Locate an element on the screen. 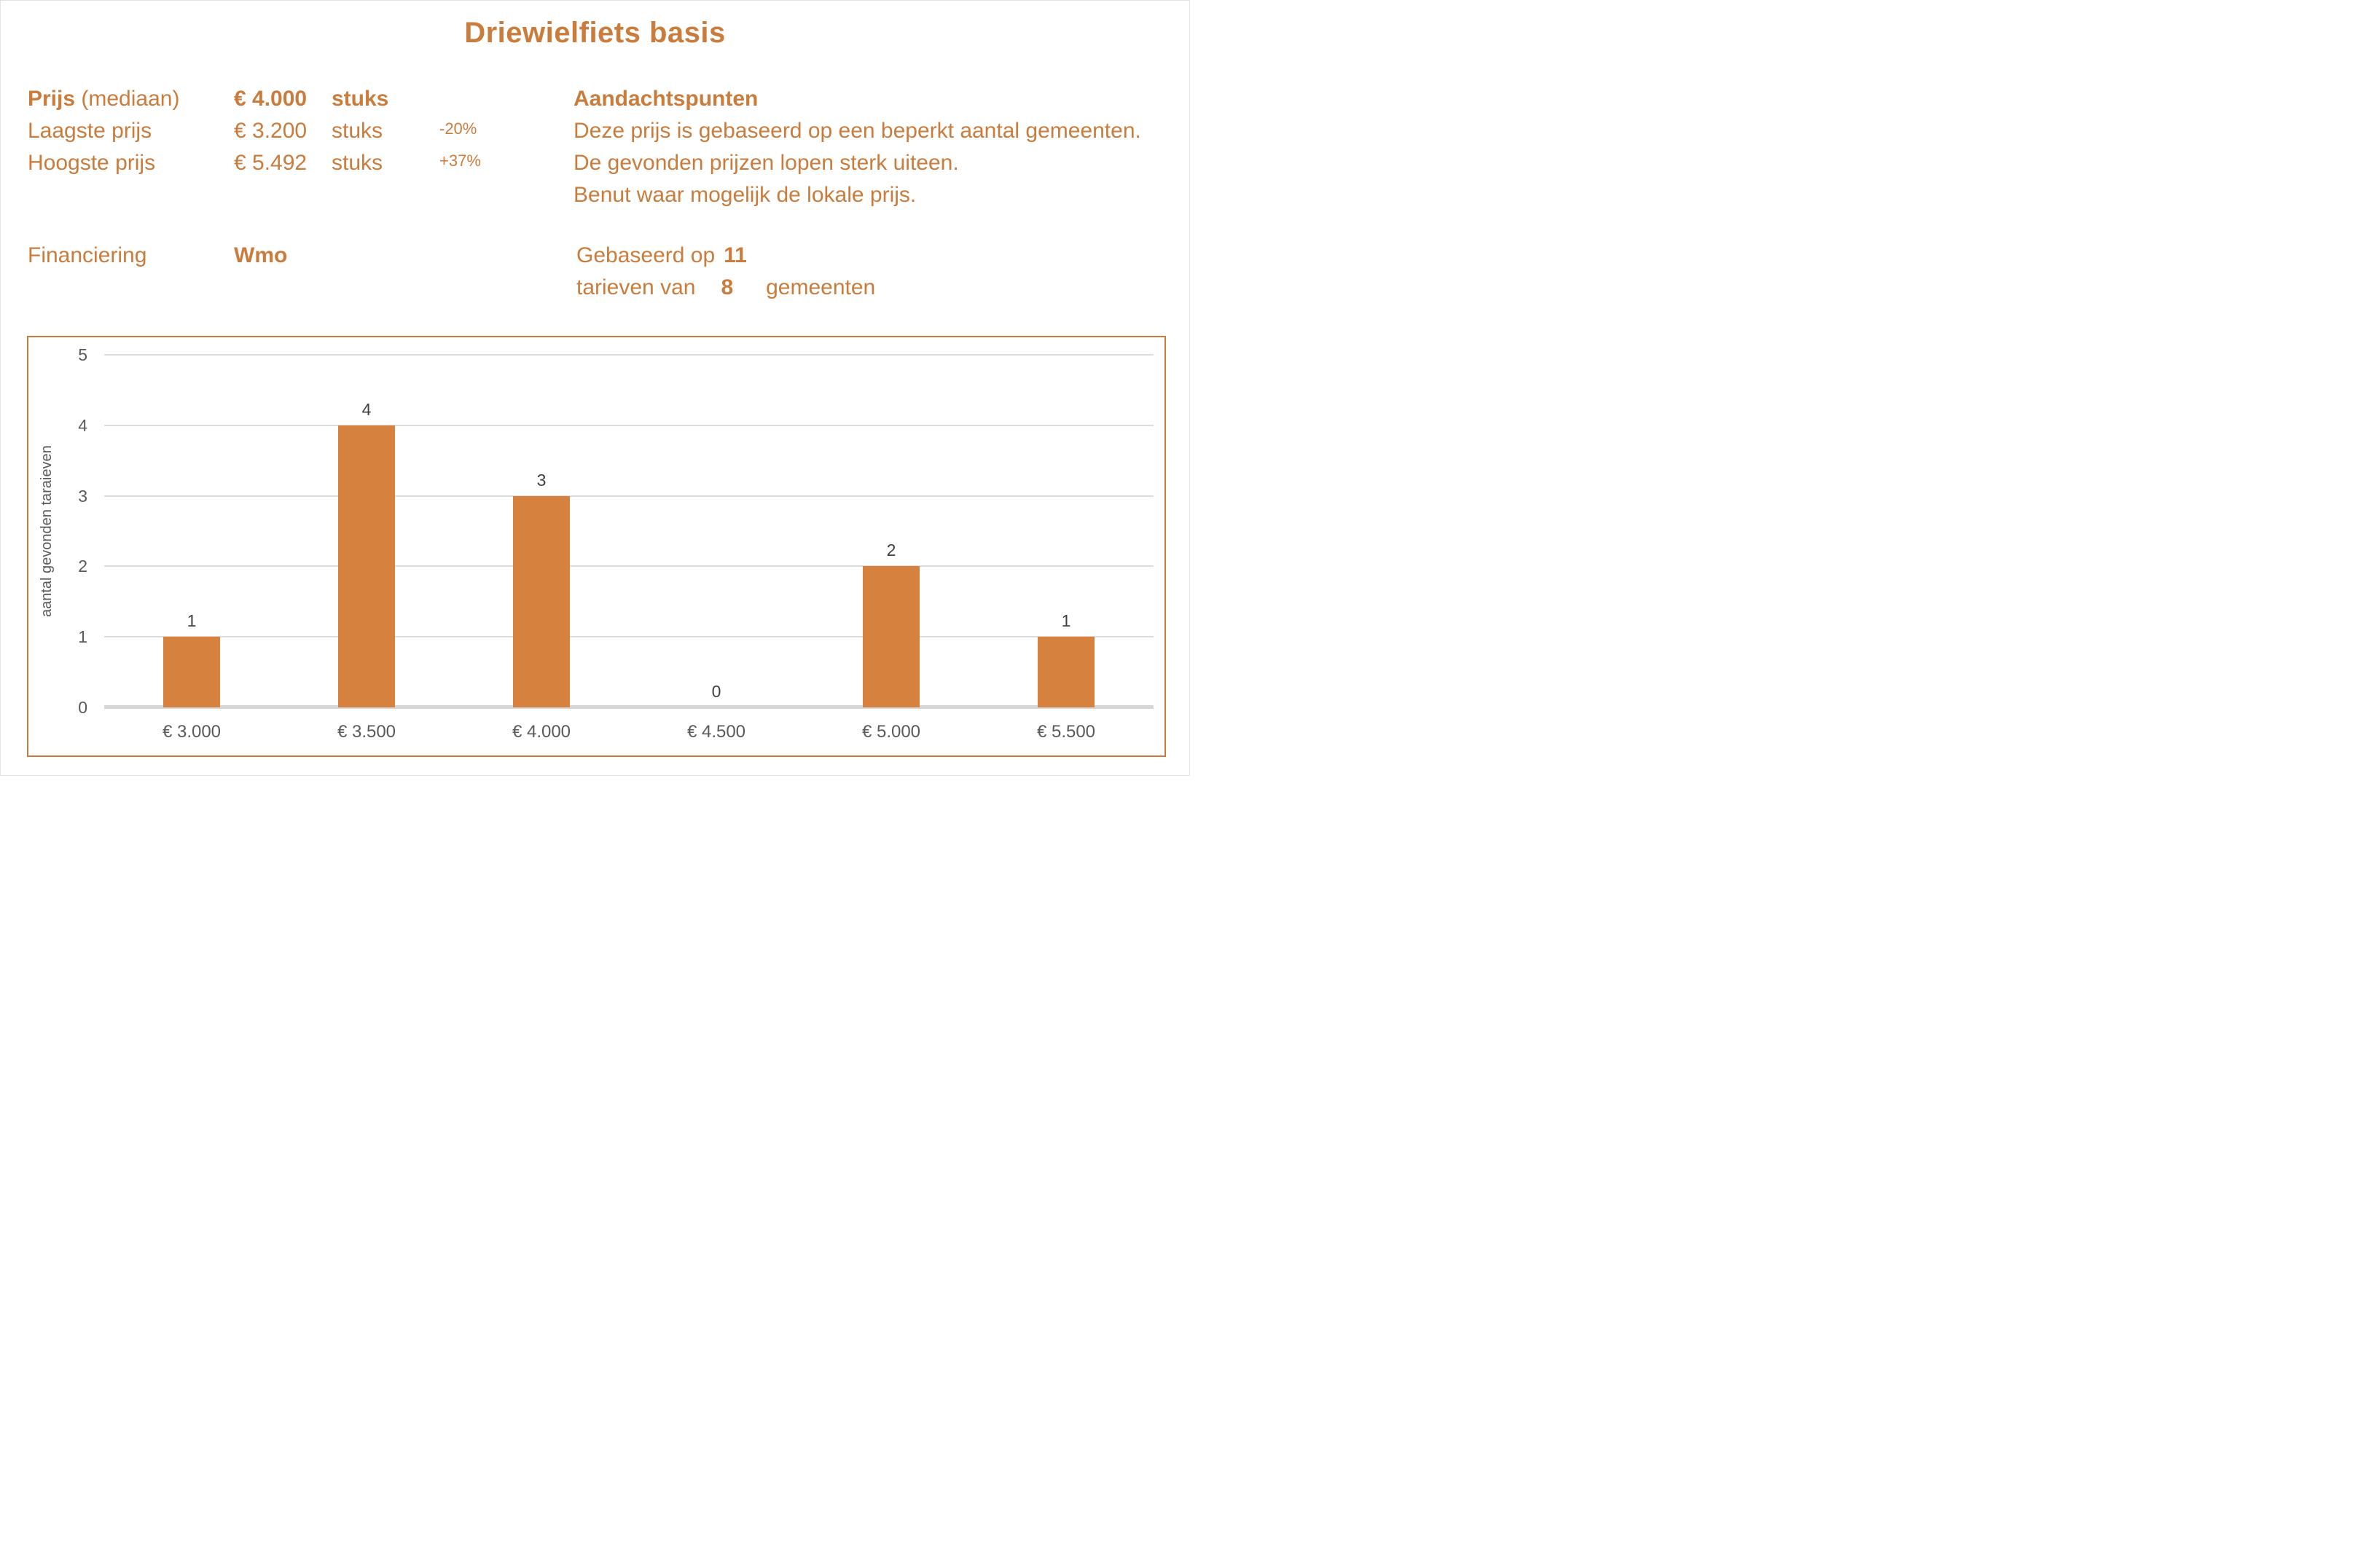  x-tick-label: € 3.000 is located at coordinates (192, 732).